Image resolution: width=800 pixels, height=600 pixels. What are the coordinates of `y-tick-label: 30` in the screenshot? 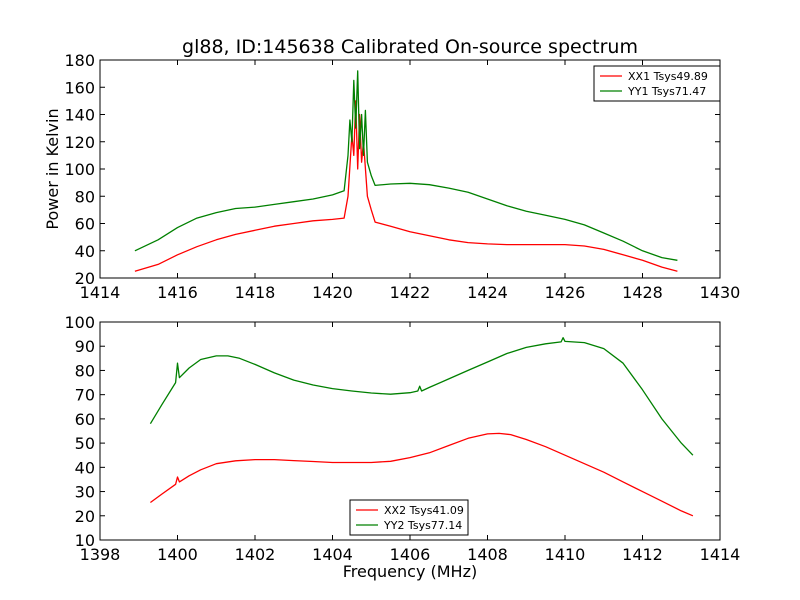 It's located at (85, 492).